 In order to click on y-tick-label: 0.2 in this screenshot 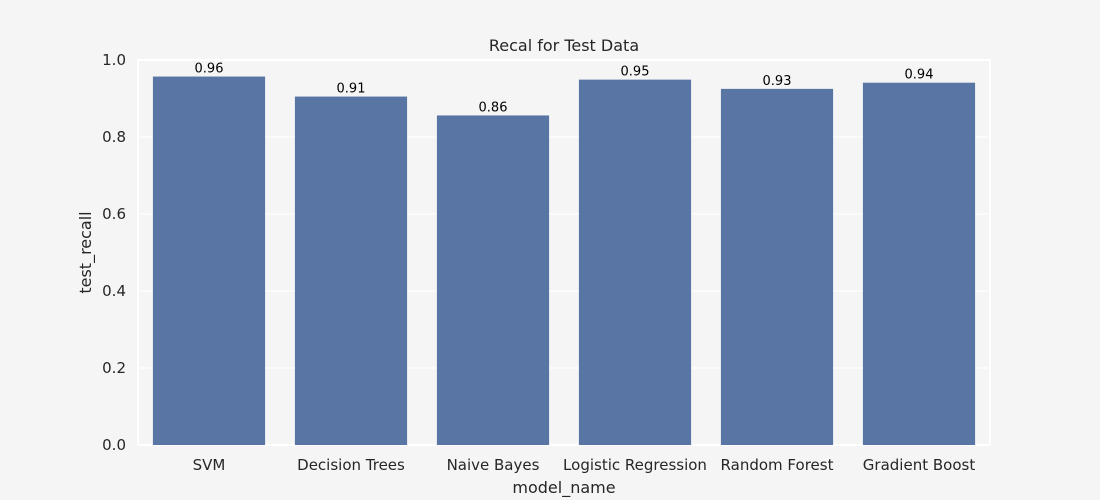, I will do `click(114, 368)`.